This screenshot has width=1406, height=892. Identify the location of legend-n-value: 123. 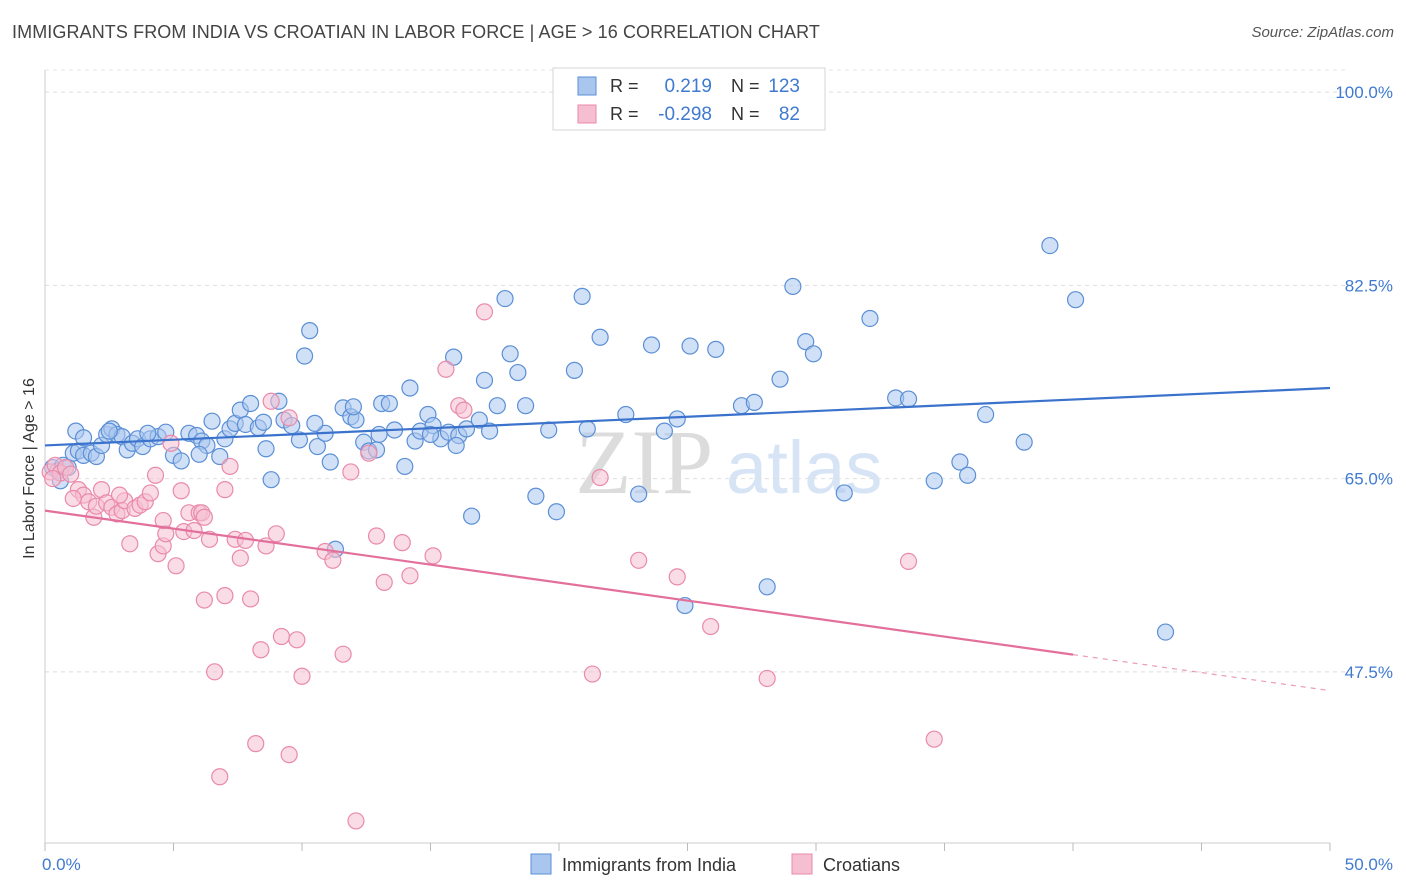
(784, 86).